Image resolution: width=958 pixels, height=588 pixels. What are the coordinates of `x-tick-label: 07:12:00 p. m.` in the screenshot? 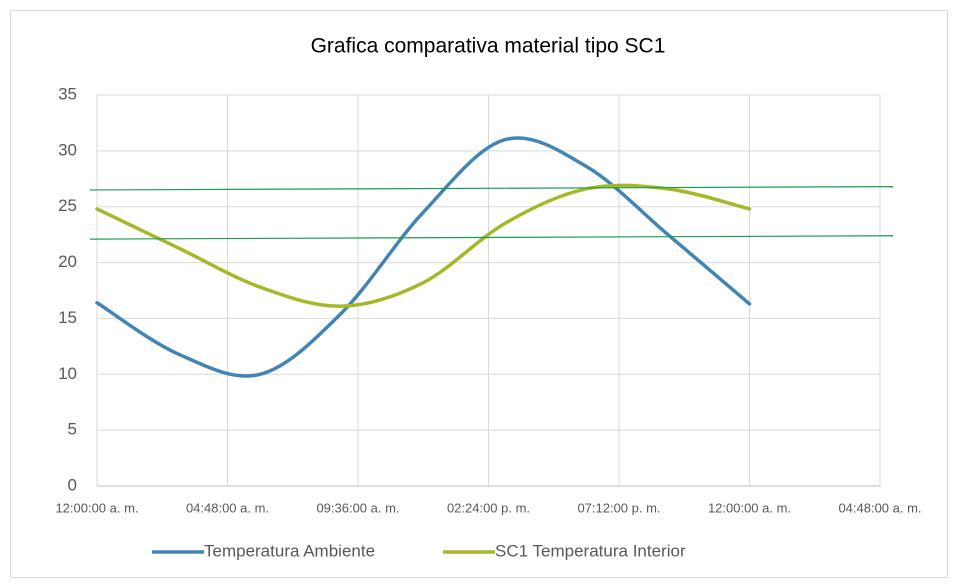 It's located at (618, 507).